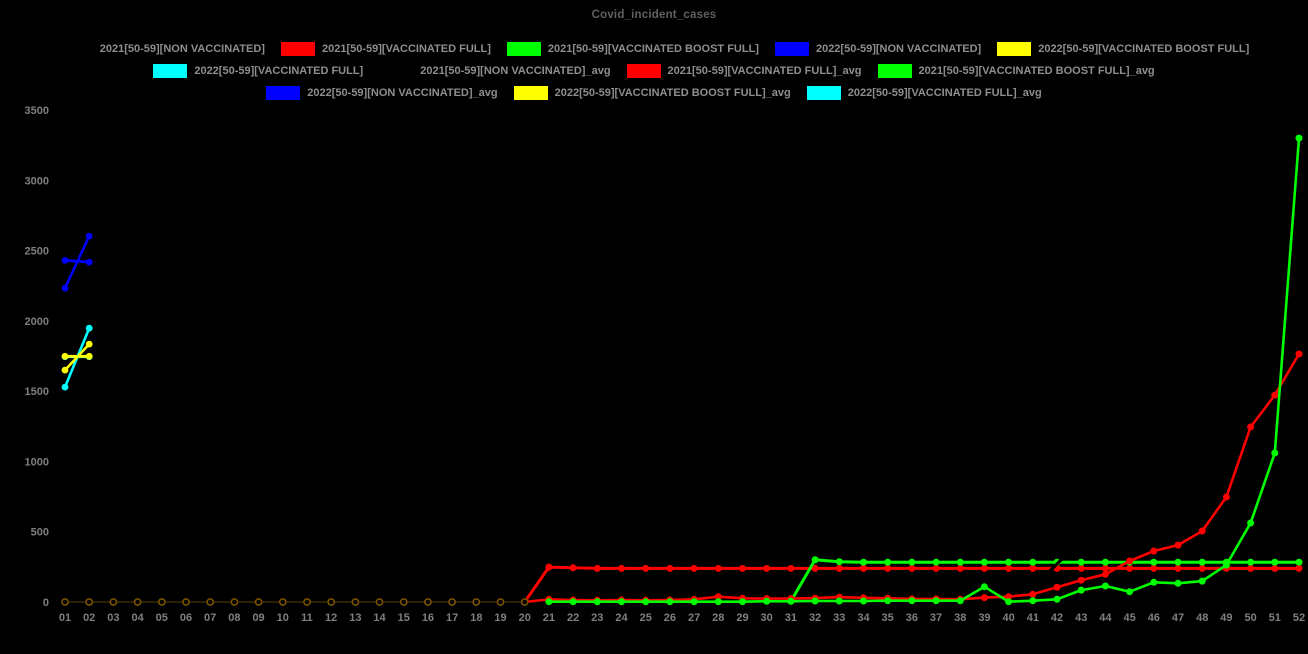  Describe the element at coordinates (476, 618) in the screenshot. I see `x-tick-label: 18` at that location.